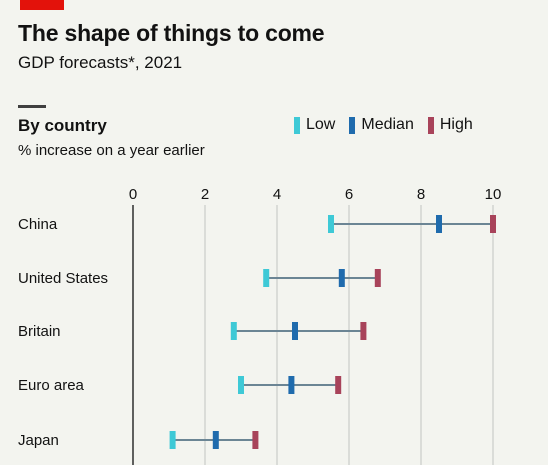 This screenshot has height=465, width=548. What do you see at coordinates (133, 194) in the screenshot?
I see `x-tick-label: 0` at bounding box center [133, 194].